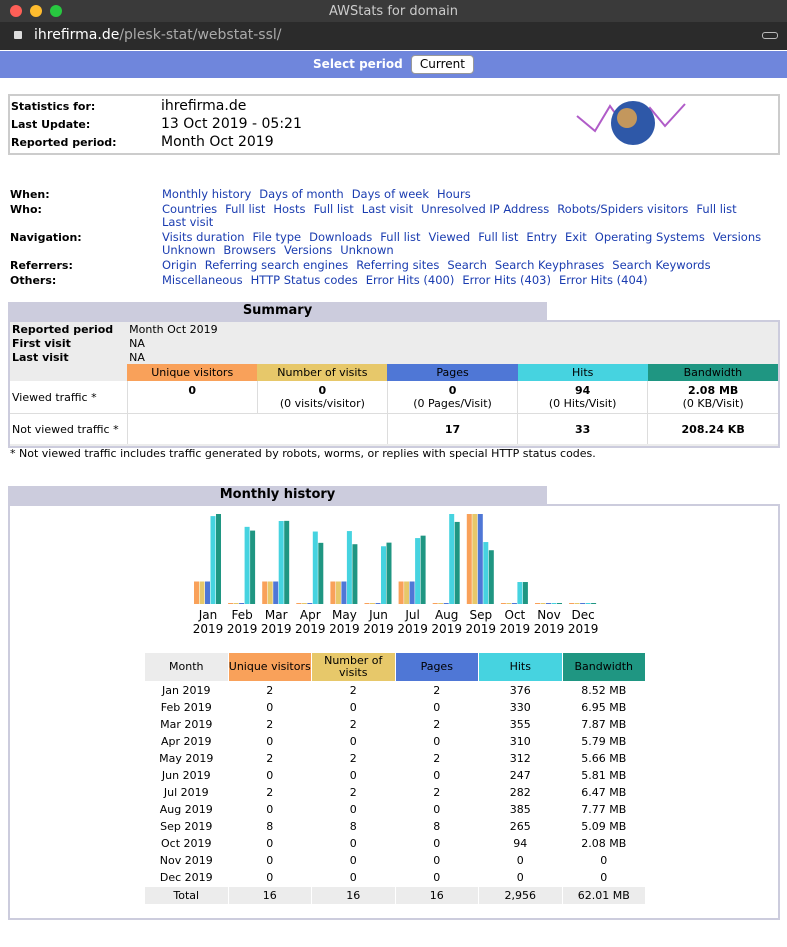 This screenshot has width=787, height=947. I want to click on nav-link: Search, so click(467, 265).